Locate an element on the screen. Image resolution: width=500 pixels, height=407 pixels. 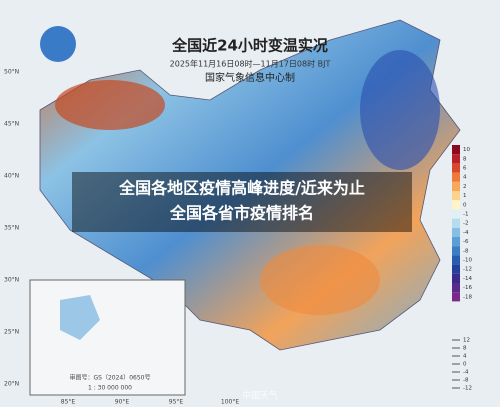
legend-label: -1 is located at coordinates (465, 215).